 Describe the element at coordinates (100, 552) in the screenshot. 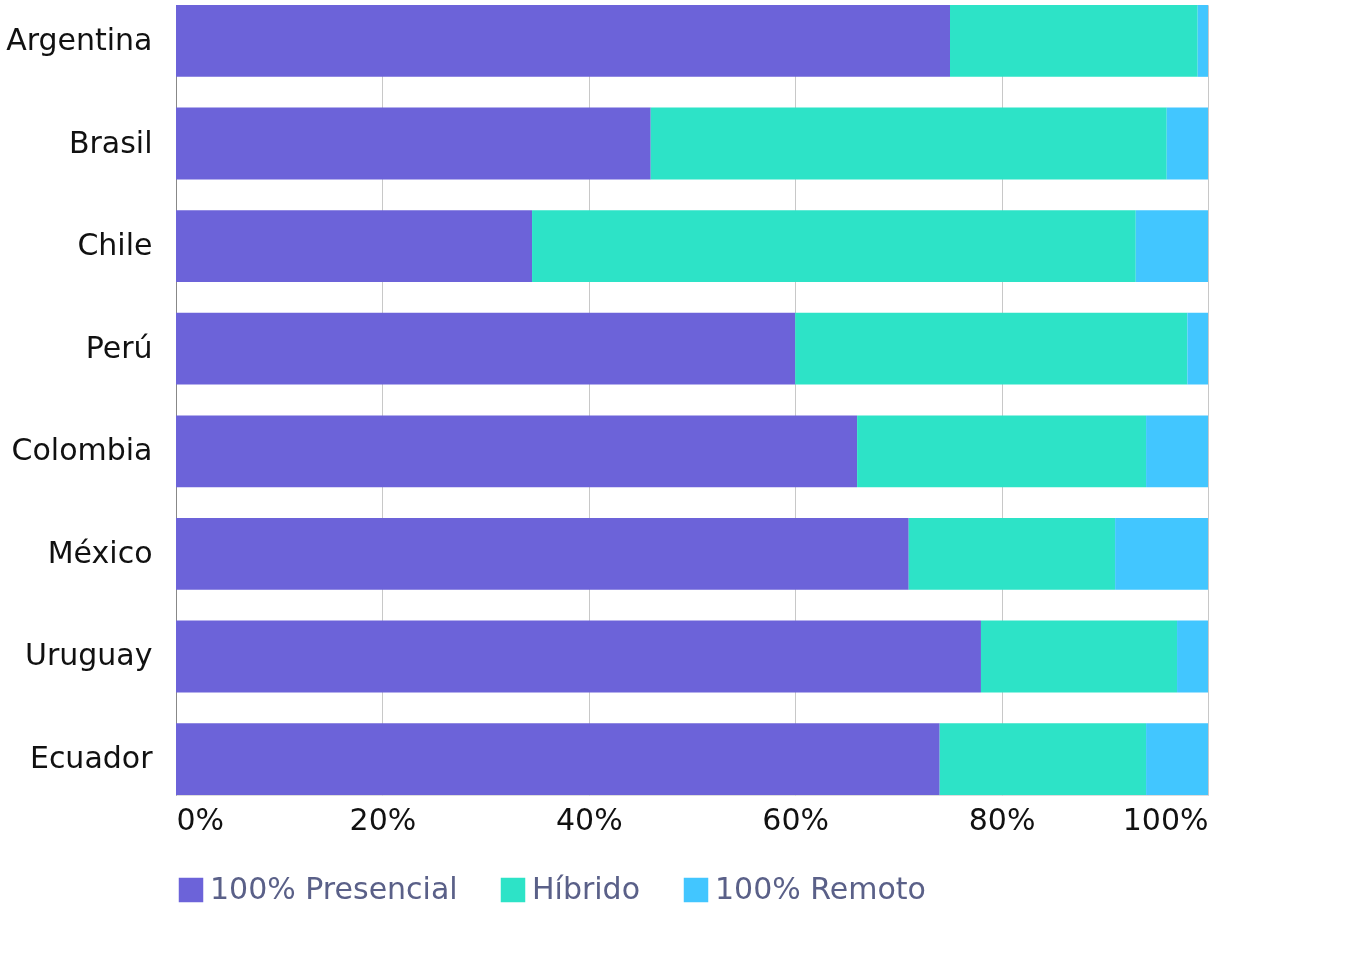

I see `y-tick-label: México` at that location.